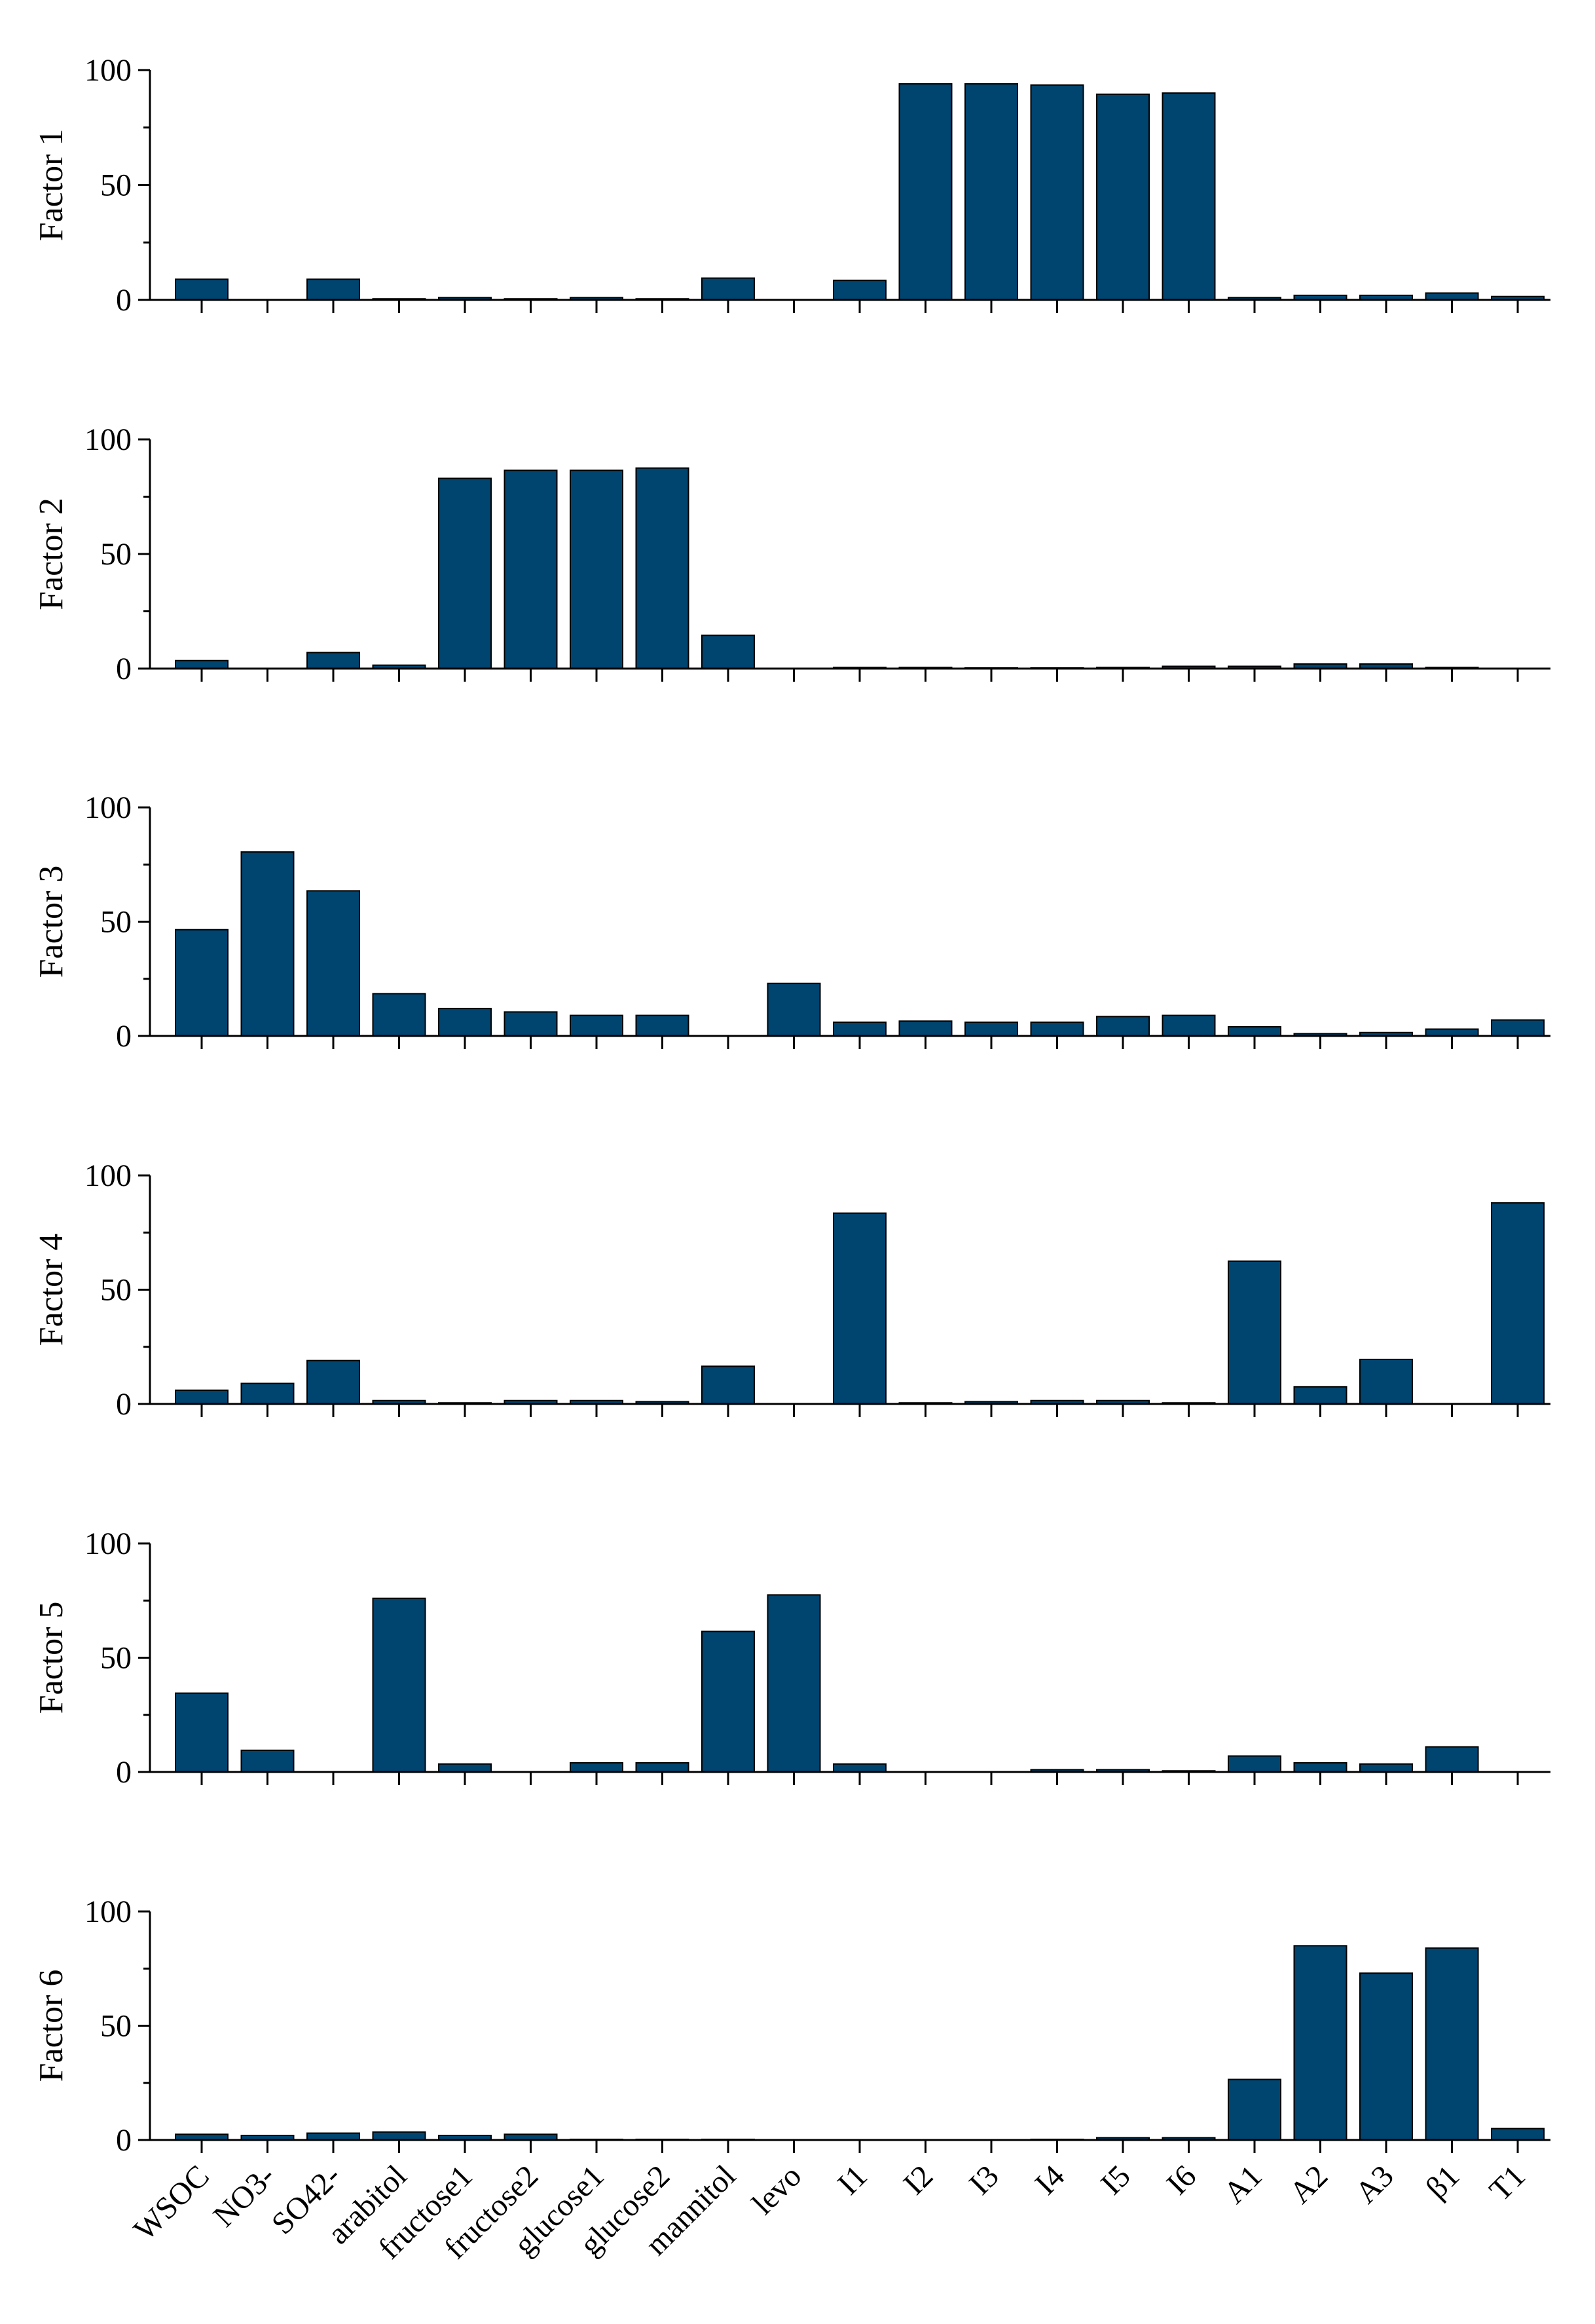 This screenshot has height=2324, width=1595. I want to click on x-tick-label: A1, so click(1243, 2184).